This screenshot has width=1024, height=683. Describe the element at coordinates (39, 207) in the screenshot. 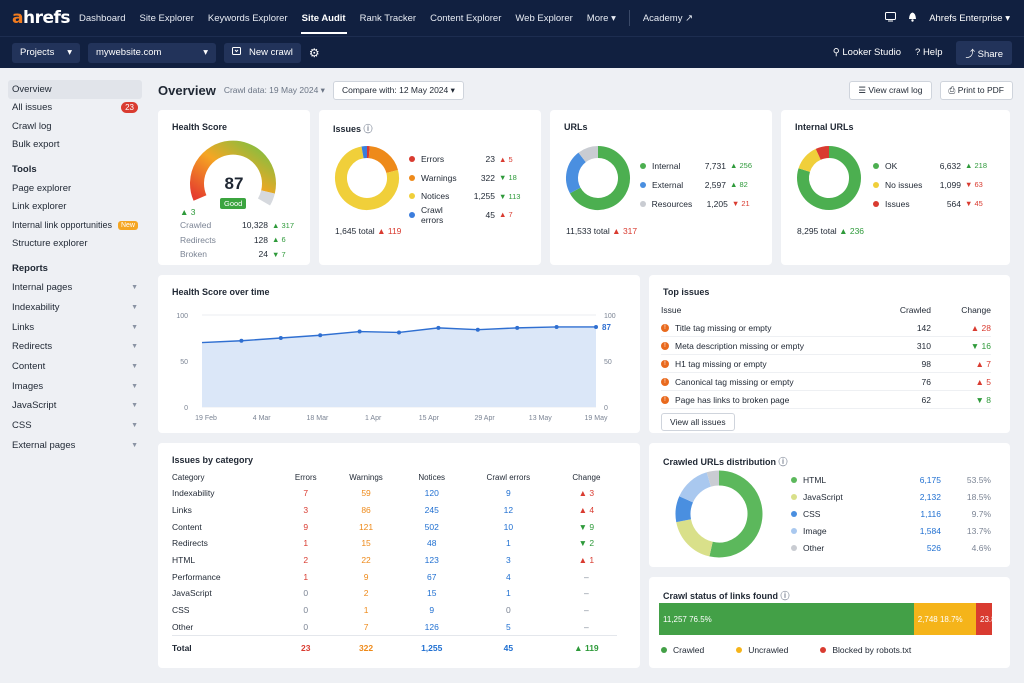

I see `sidebar-item-link-explorer: Link explorer` at that location.